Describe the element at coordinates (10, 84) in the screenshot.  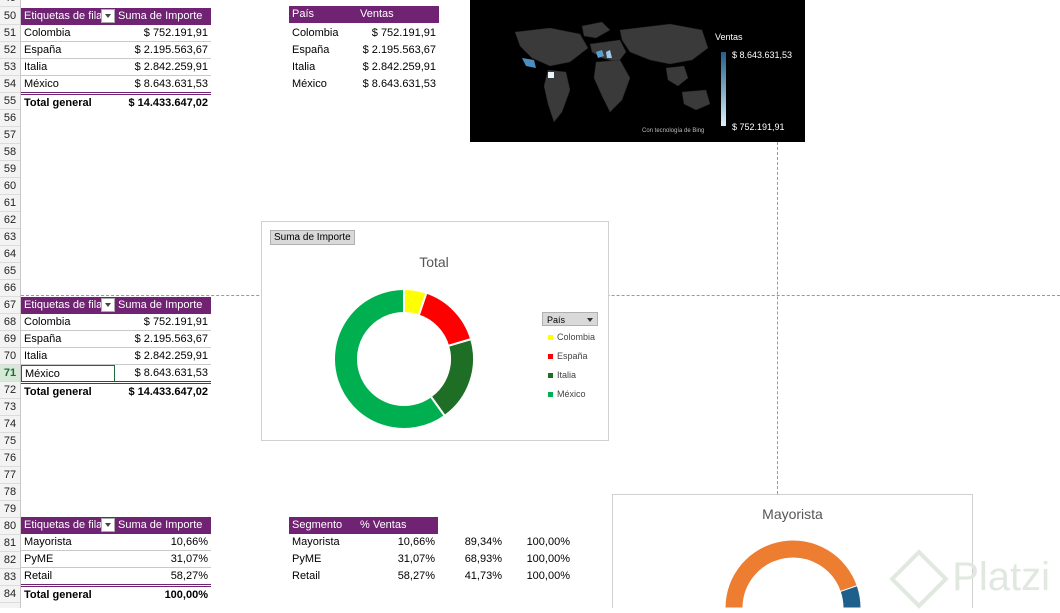
I see `row-number: 54` at that location.